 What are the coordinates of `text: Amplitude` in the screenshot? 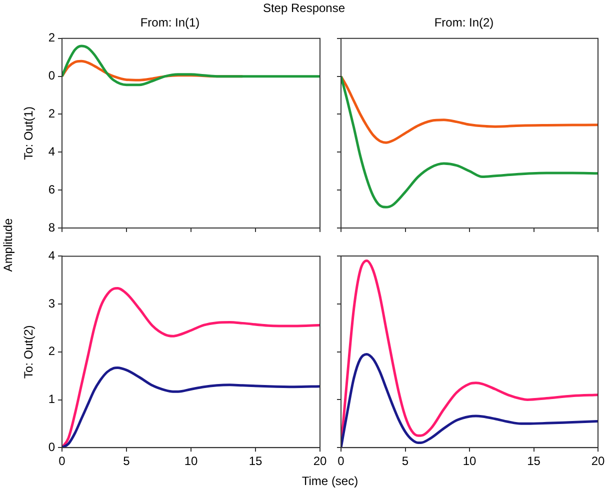 It's located at (8, 245).